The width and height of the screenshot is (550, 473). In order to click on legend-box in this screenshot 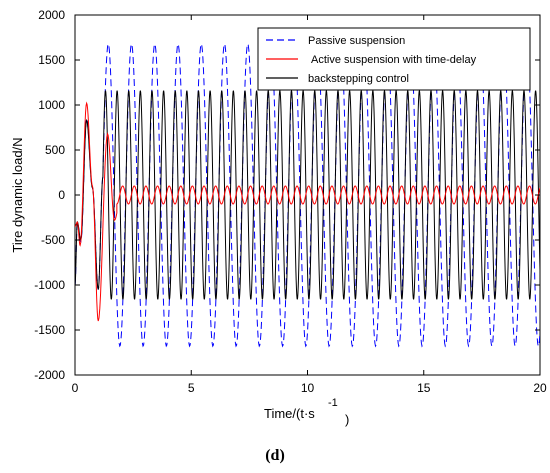, I will do `click(394, 59)`.